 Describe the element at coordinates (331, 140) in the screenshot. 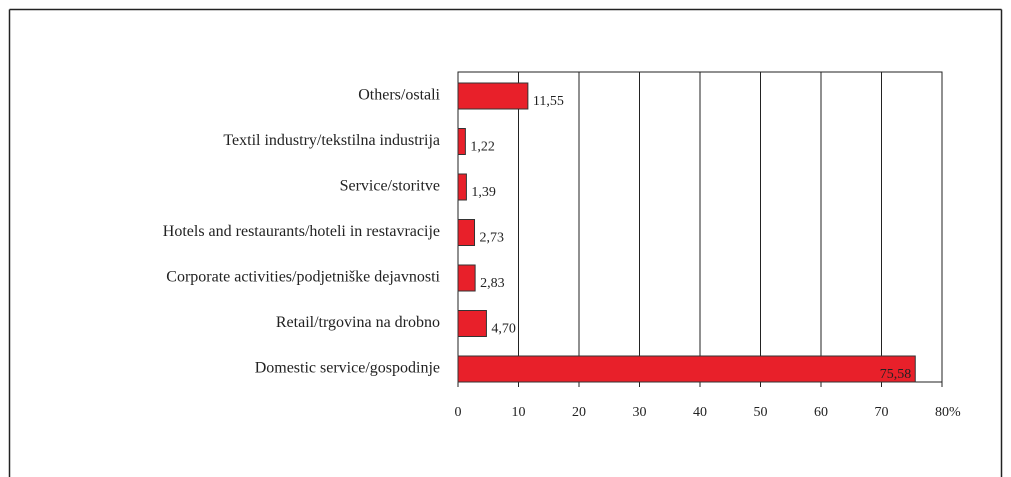

I see `y-tick-label: Textil industry/tekstilna industrija` at that location.